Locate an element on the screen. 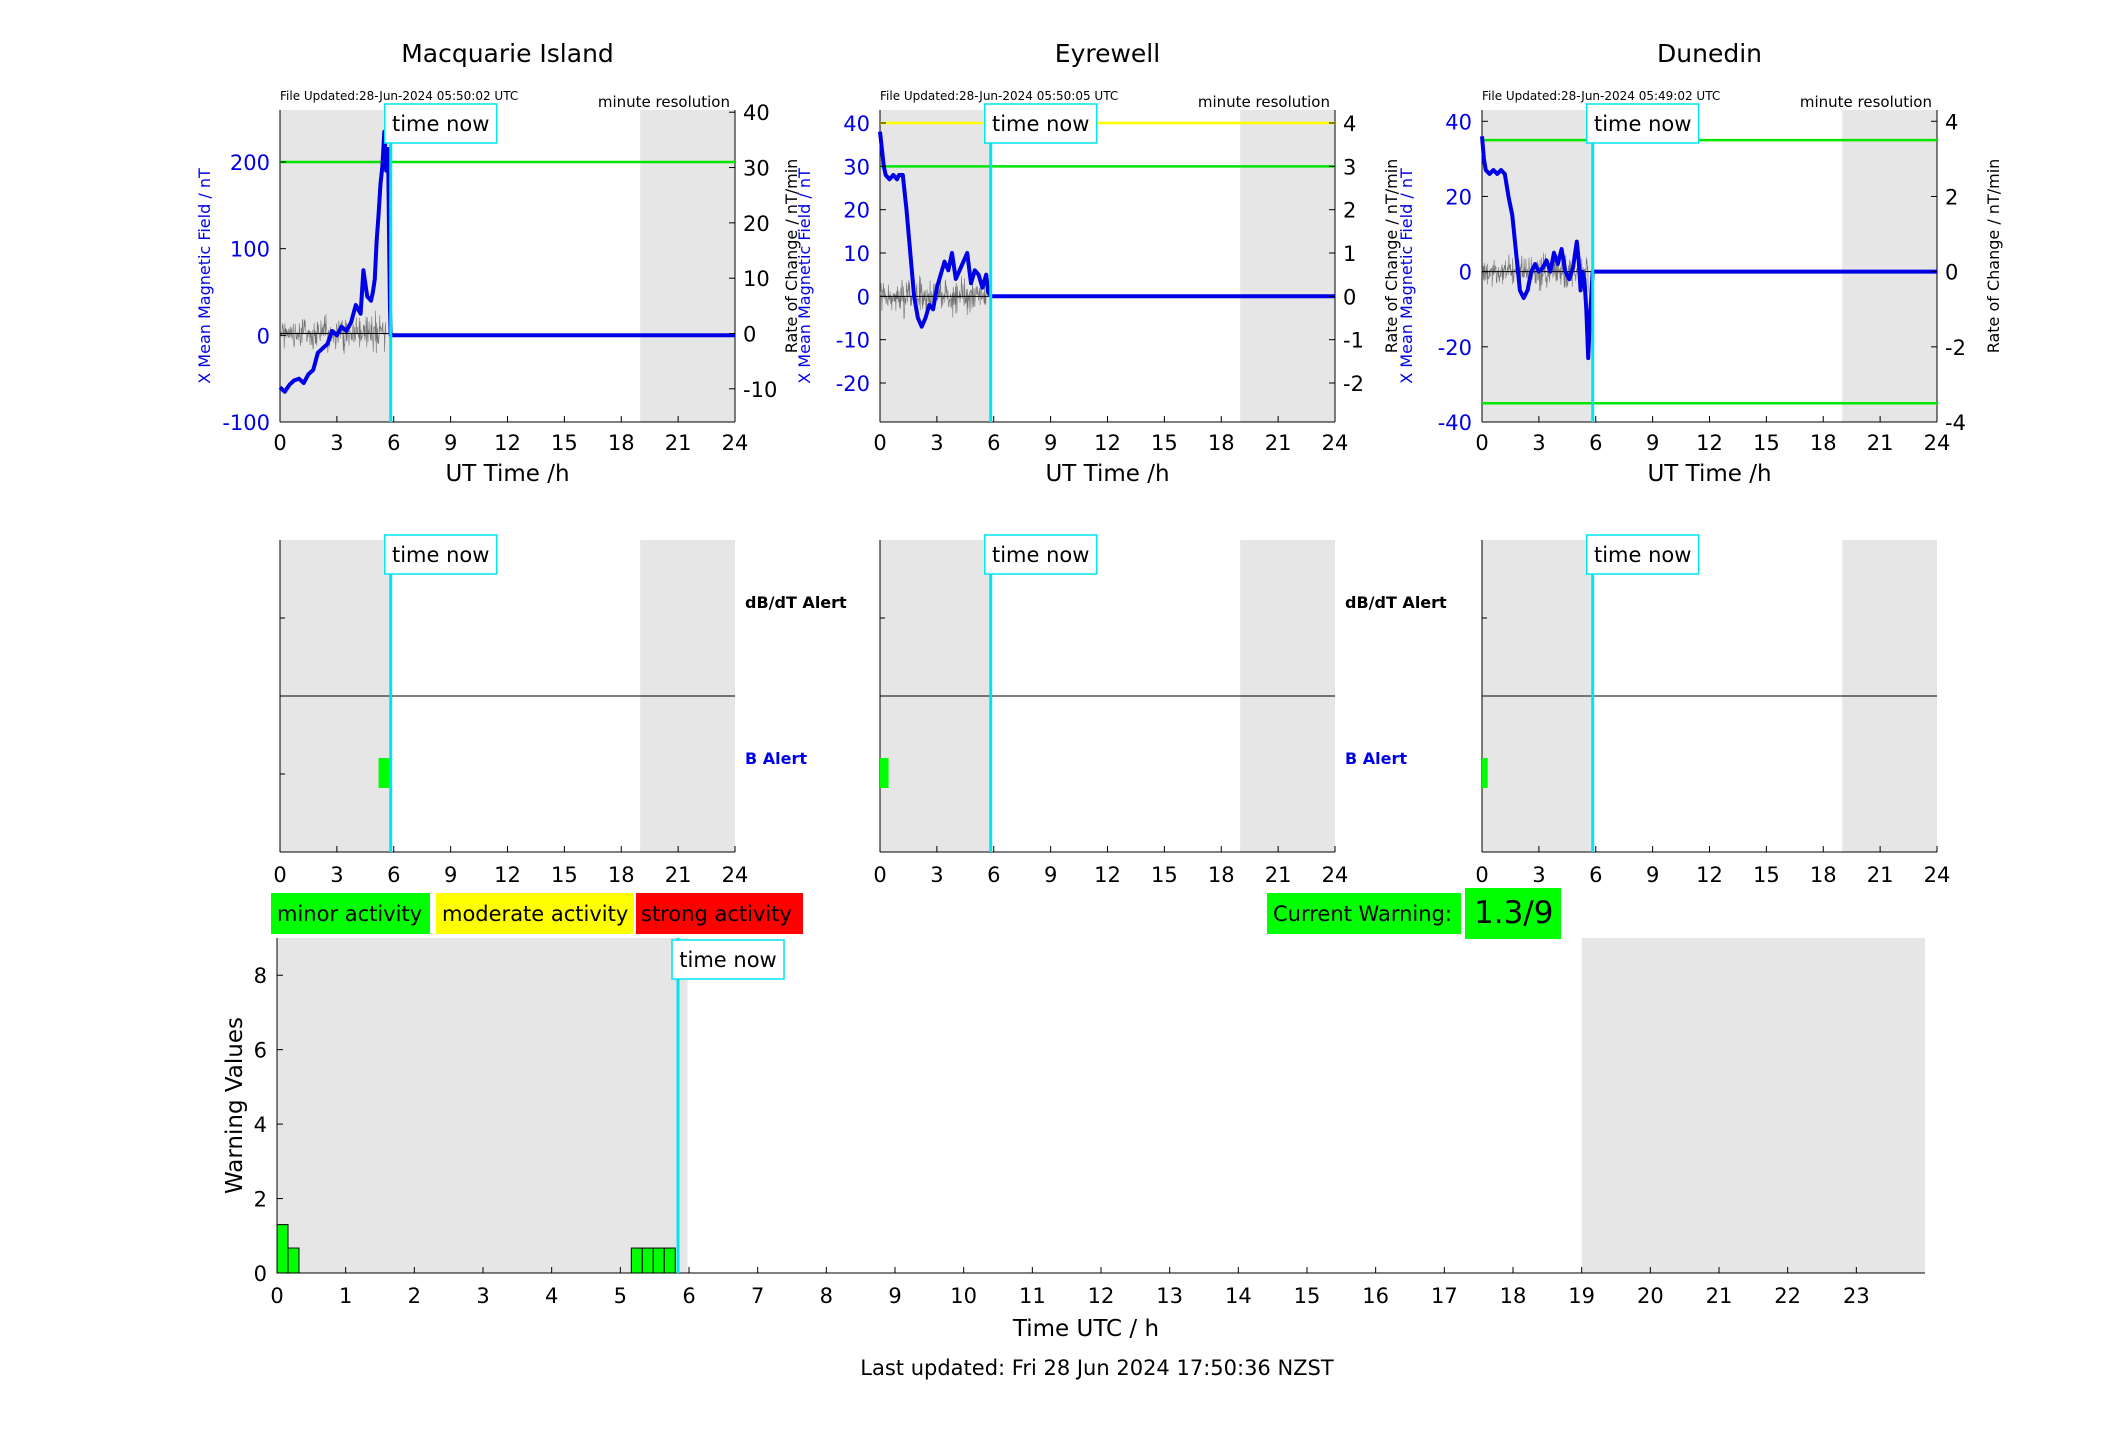 The width and height of the screenshot is (2117, 1437). y-axis-label: Warning Values is located at coordinates (235, 1105).